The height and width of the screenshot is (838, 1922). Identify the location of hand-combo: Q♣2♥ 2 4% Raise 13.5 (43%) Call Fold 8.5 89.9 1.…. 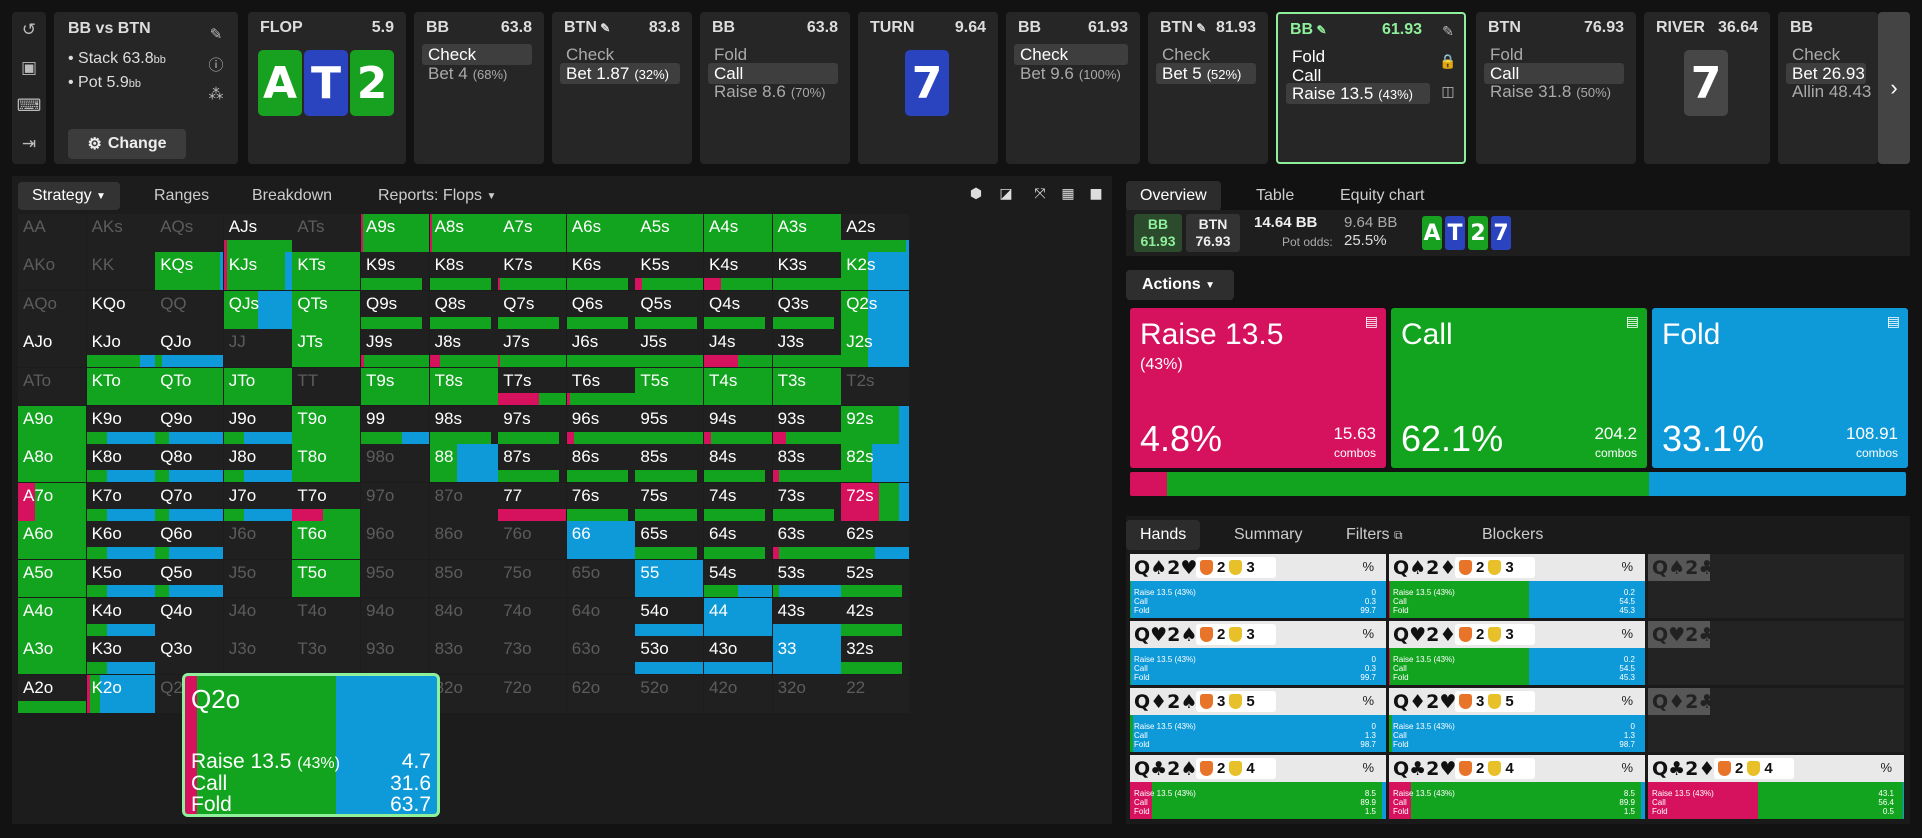
(1517, 787).